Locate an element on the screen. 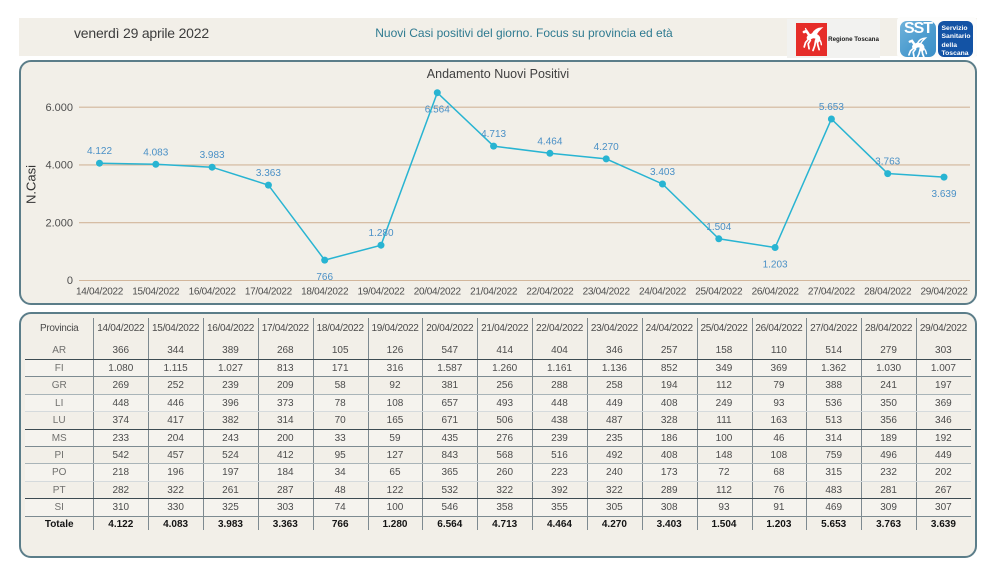 This screenshot has width=996, height=576. svg-text: 27/04/2022 is located at coordinates (832, 292).